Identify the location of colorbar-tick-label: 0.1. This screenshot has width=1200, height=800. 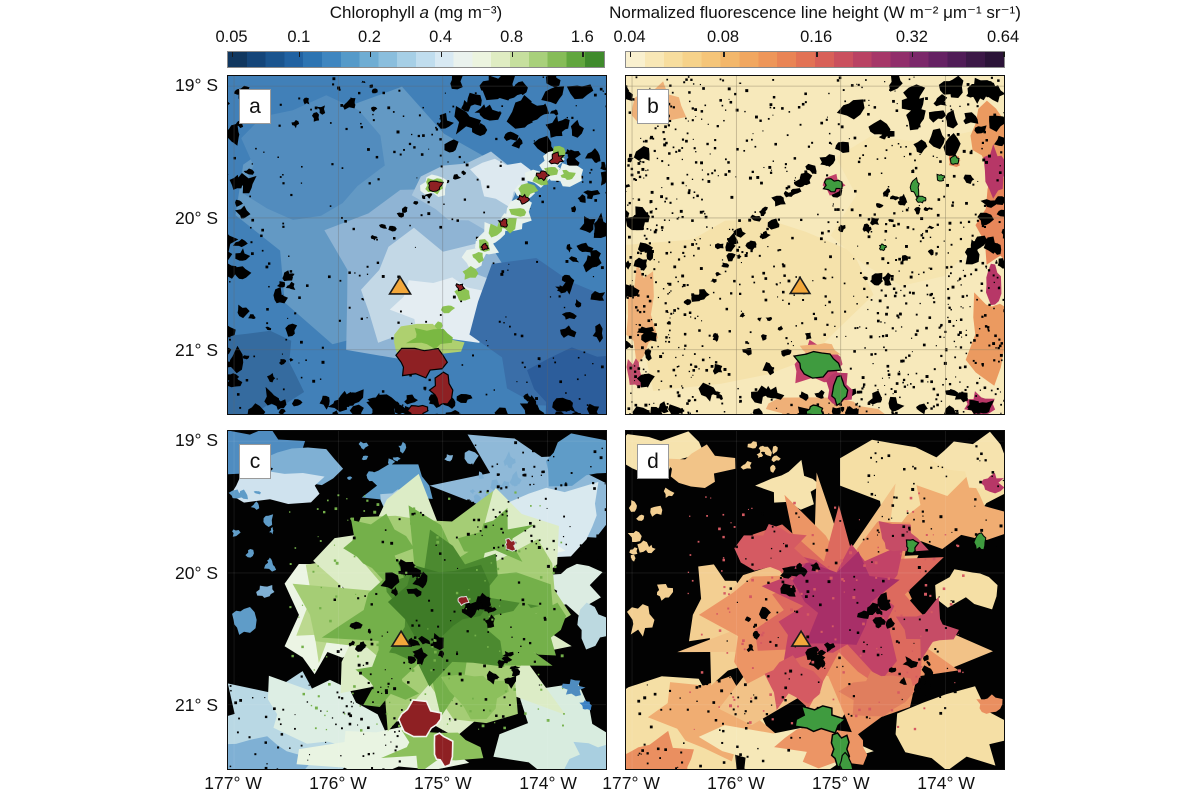
(299, 37).